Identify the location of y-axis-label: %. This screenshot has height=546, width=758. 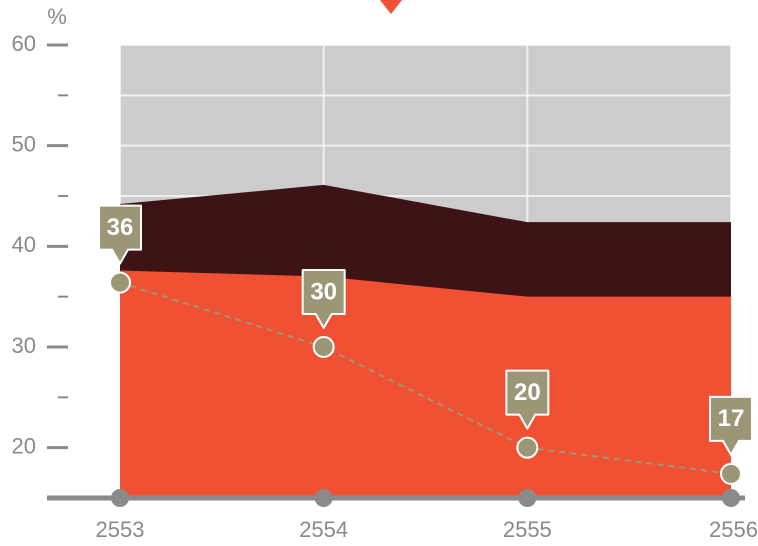
(57, 16).